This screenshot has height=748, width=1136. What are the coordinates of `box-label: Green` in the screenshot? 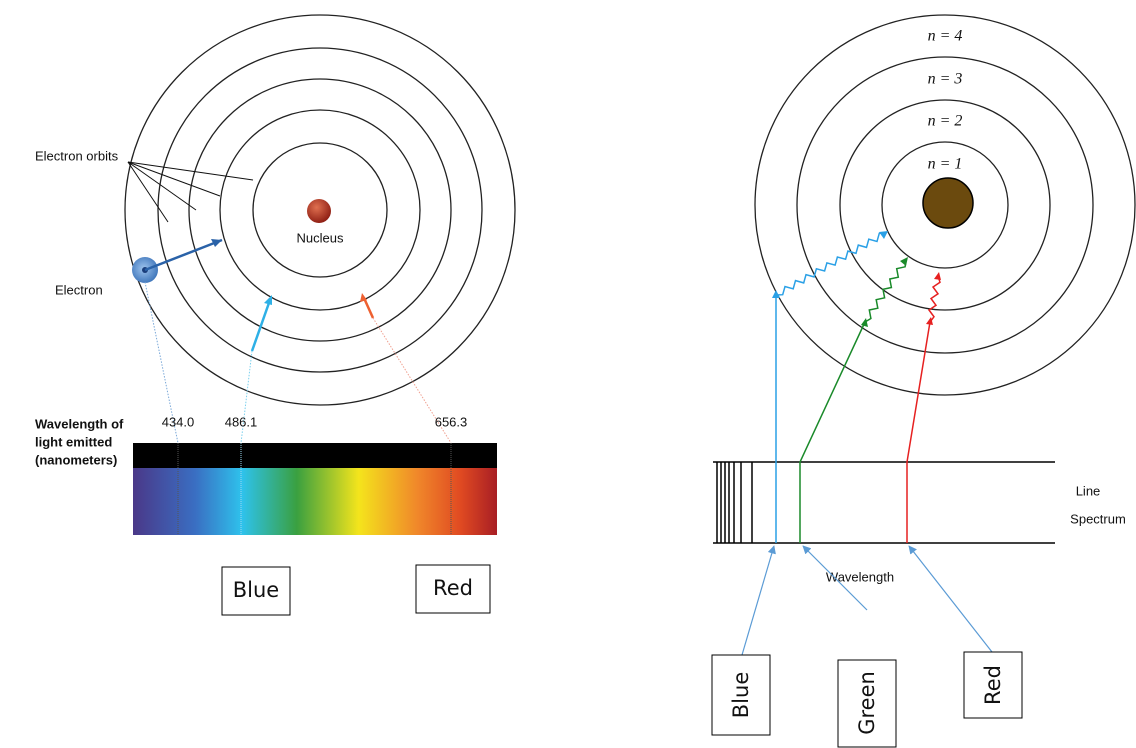 It's located at (867, 703).